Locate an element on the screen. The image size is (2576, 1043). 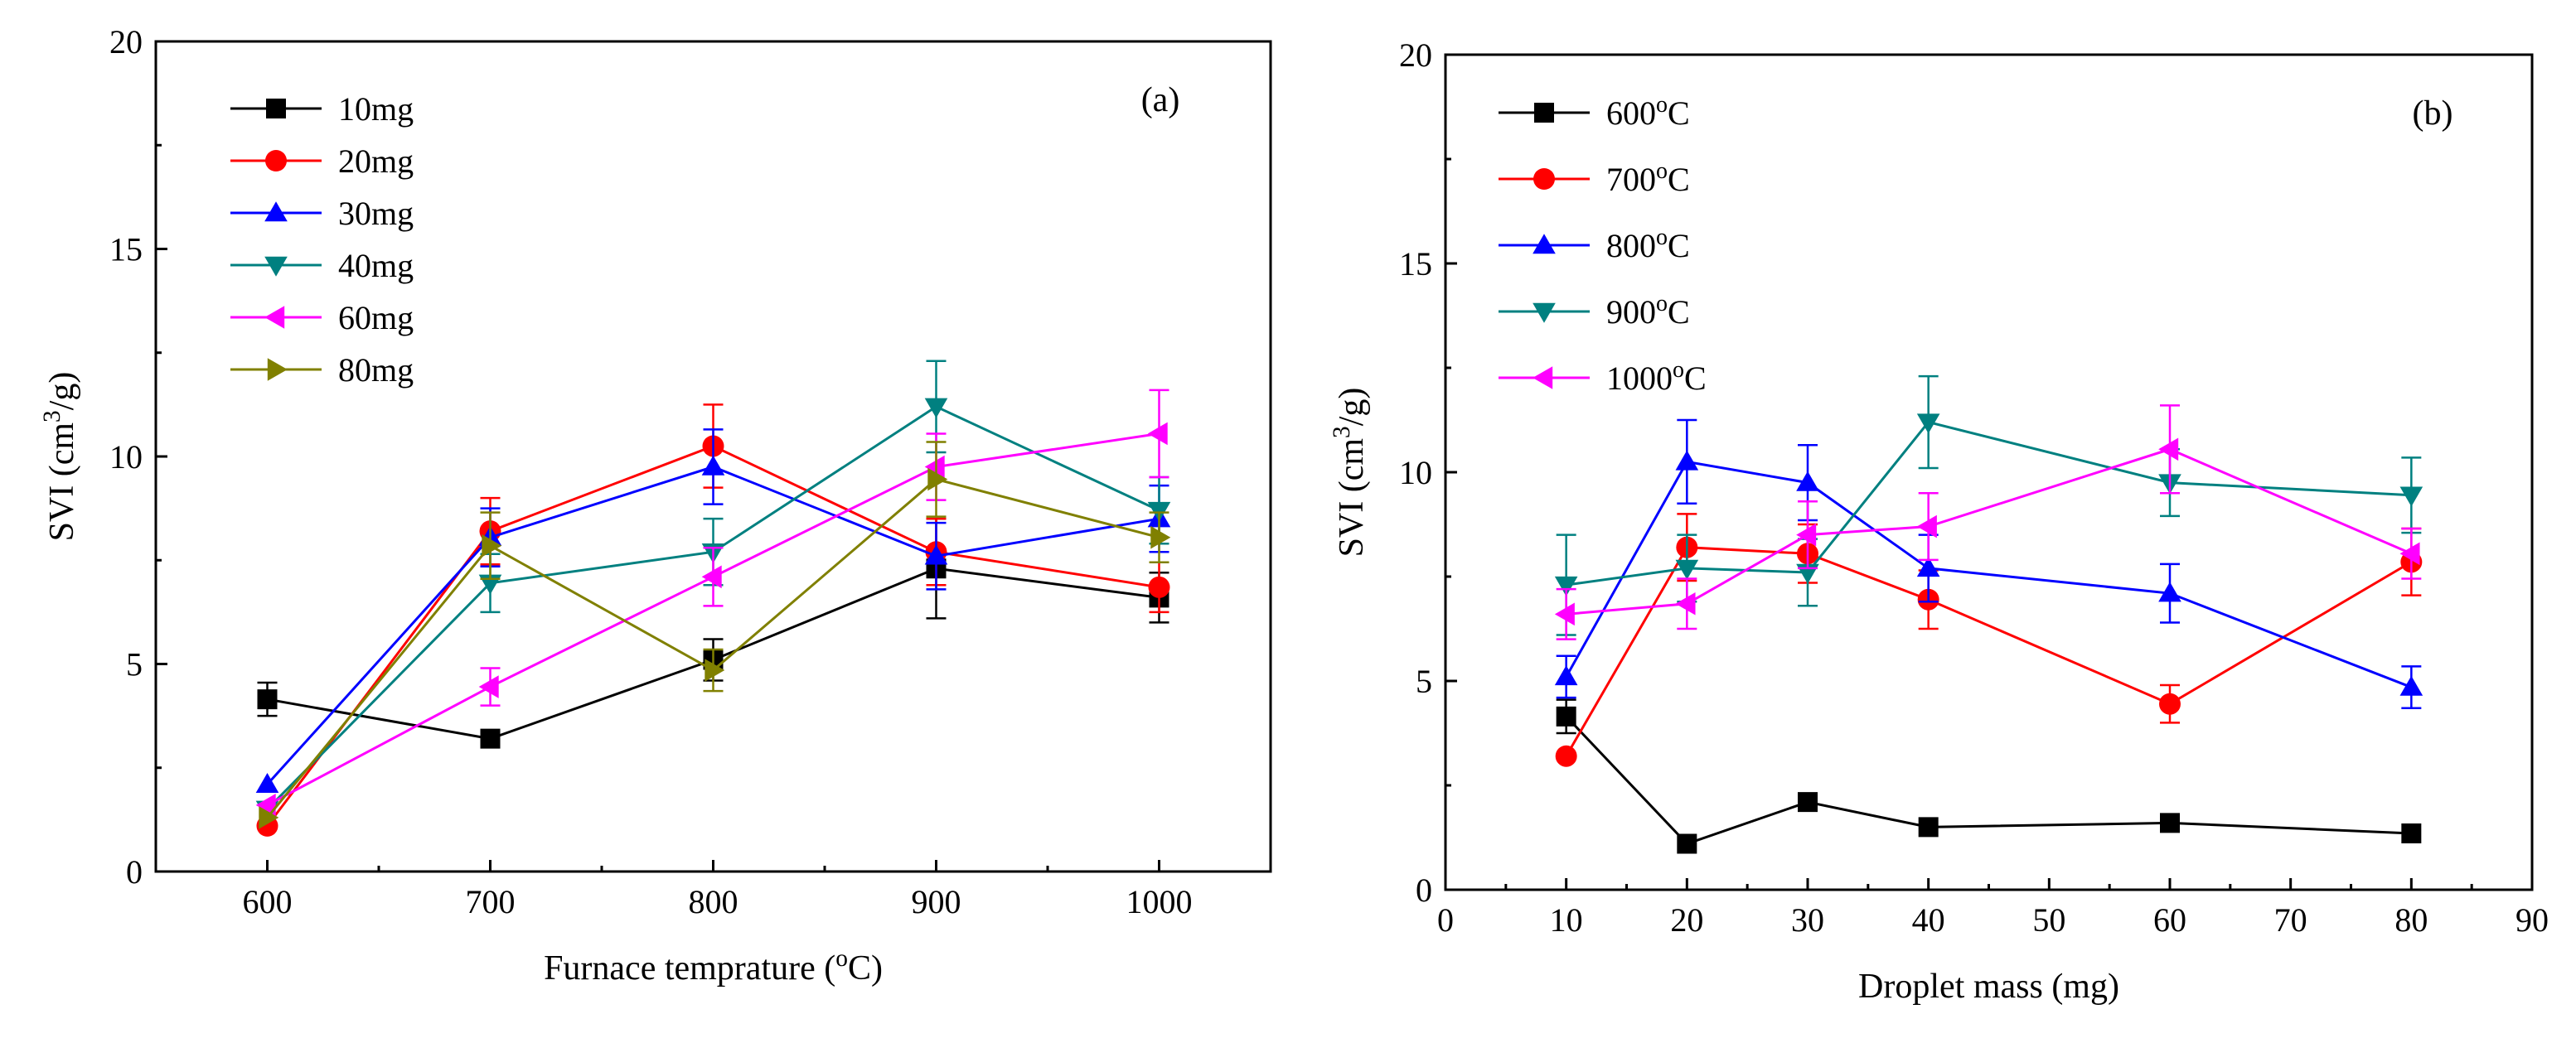
legend-label: 30mg is located at coordinates (376, 214).